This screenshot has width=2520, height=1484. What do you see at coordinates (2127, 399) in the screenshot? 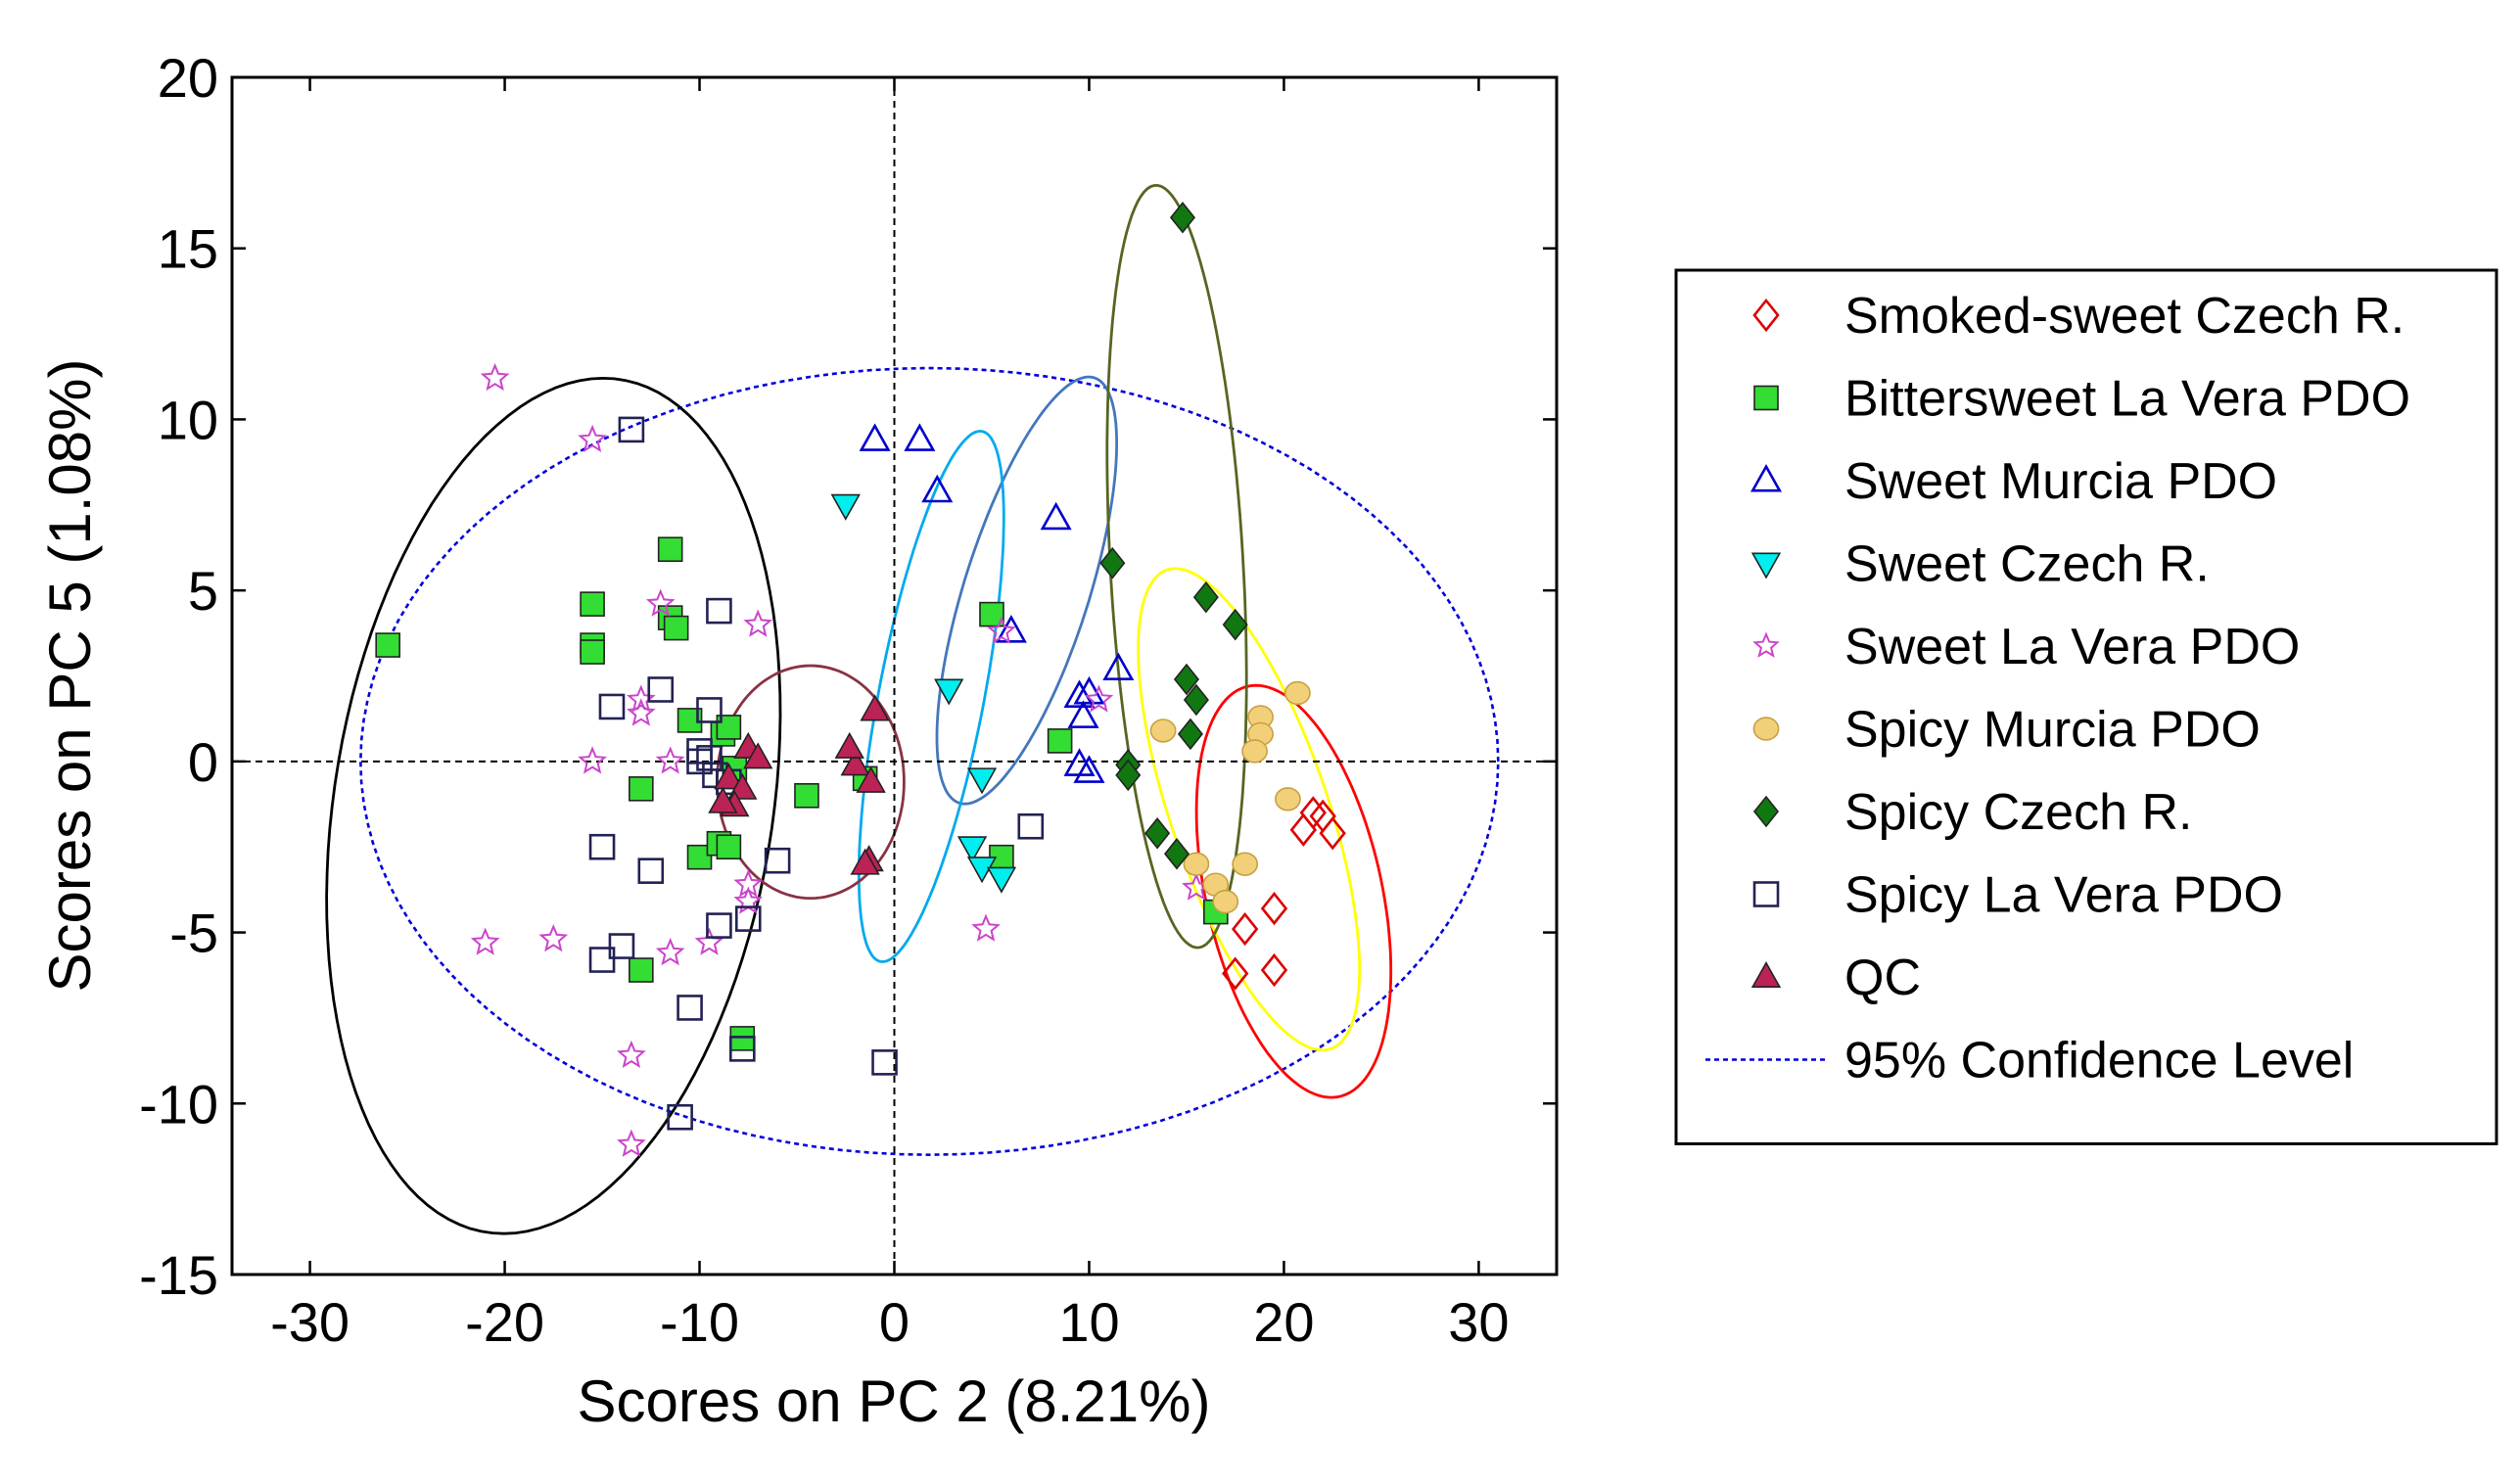
I see `legend-label: Bittersweet La Vera PDO` at bounding box center [2127, 399].